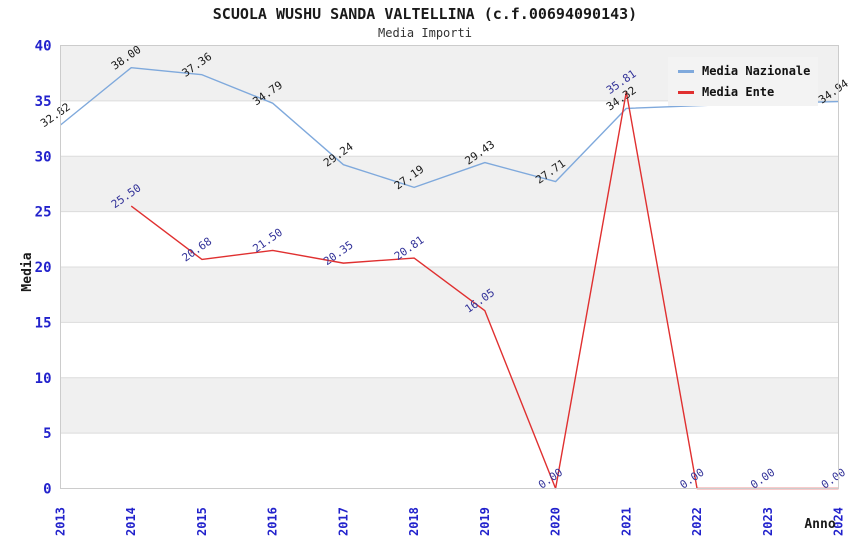  I want to click on x-tick-label: 2020, so click(556, 521).